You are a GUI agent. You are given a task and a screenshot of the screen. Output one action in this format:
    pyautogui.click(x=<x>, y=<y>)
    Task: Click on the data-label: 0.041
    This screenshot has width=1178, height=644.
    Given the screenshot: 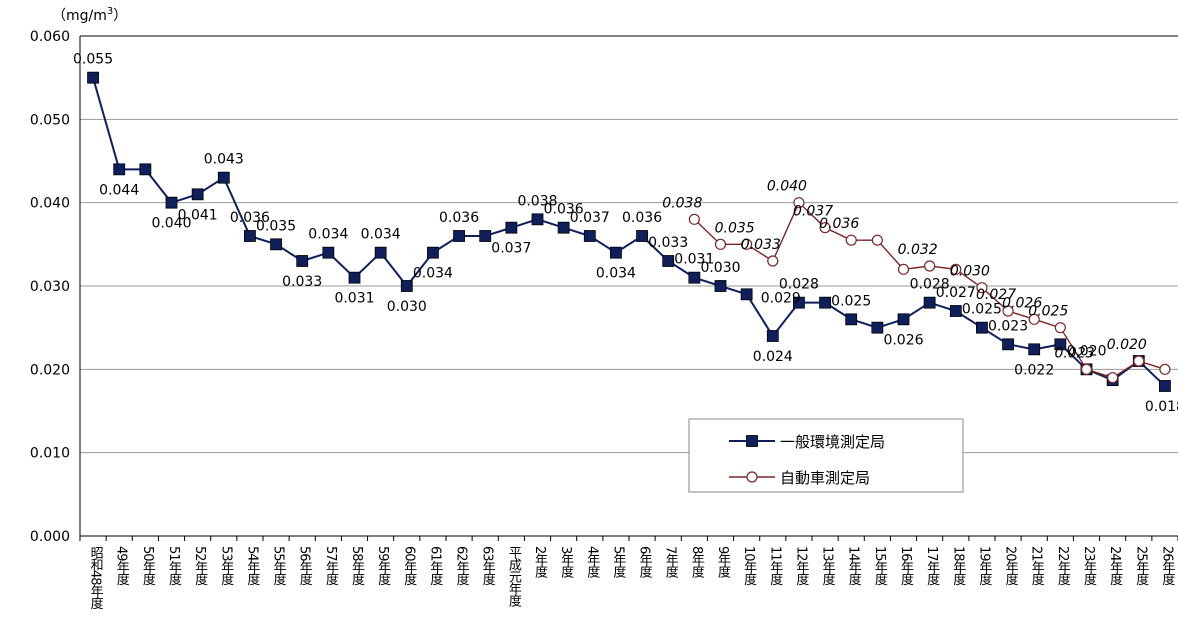 What is the action you would take?
    pyautogui.click(x=198, y=215)
    